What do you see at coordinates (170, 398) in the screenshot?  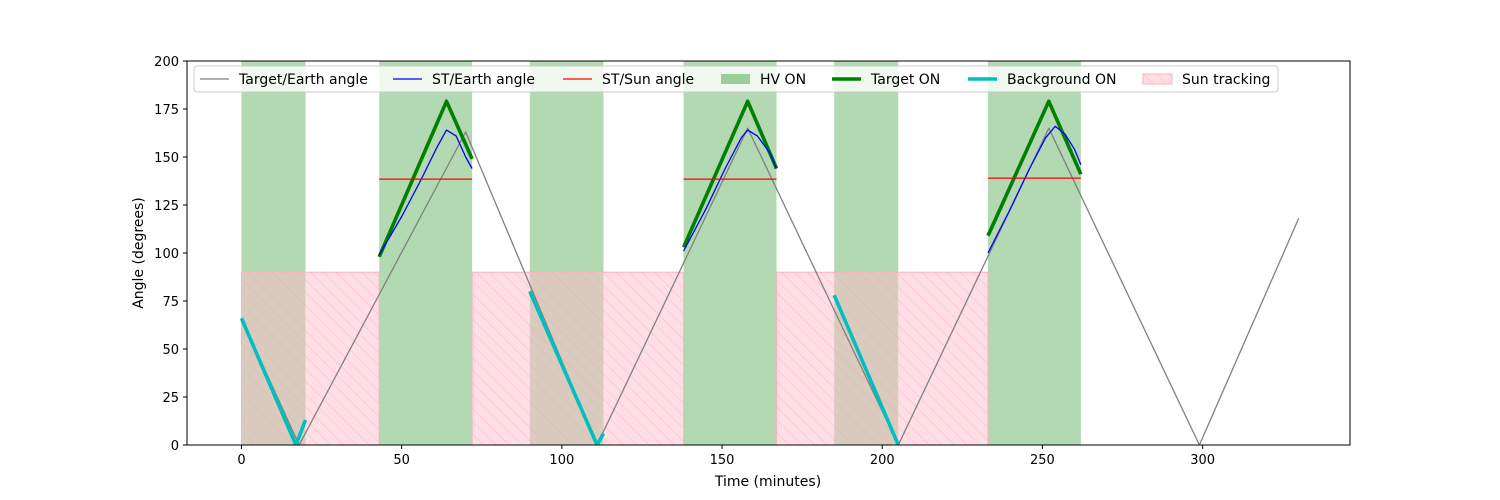 I see `y-tick-label: 25` at bounding box center [170, 398].